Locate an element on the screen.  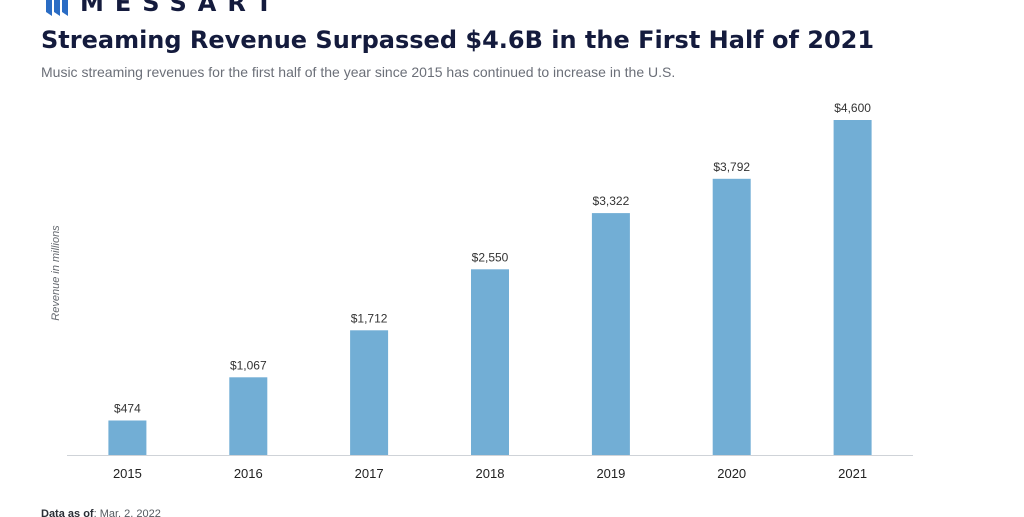
x-tick-label-2017: 2017 is located at coordinates (369, 473).